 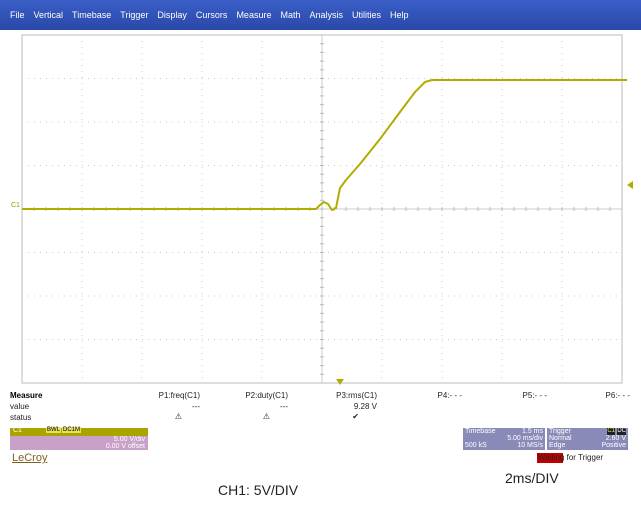 I want to click on measure-name: P4:- - -, so click(x=449, y=395).